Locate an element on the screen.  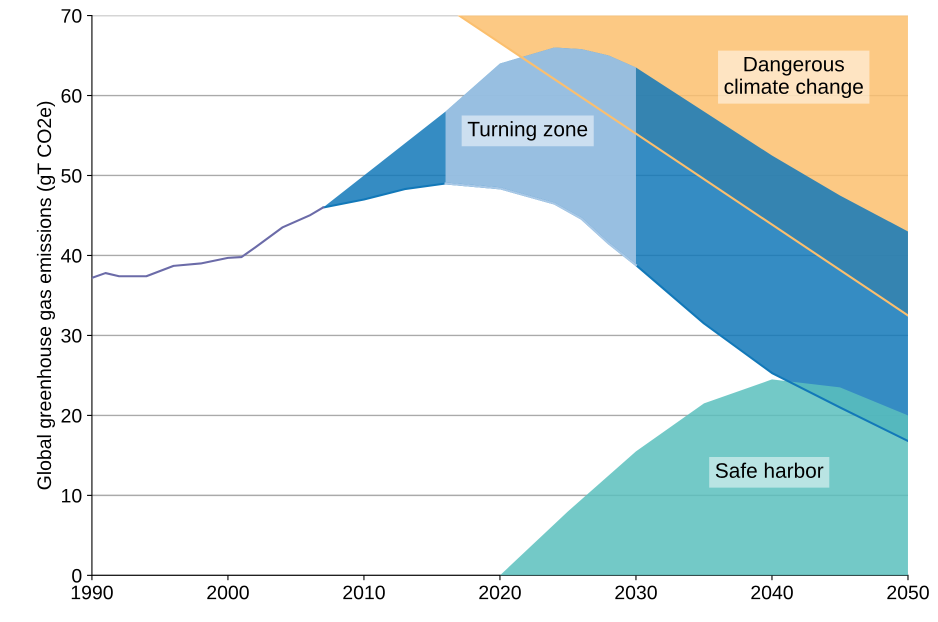
y-tick-label: 0 is located at coordinates (77, 575).